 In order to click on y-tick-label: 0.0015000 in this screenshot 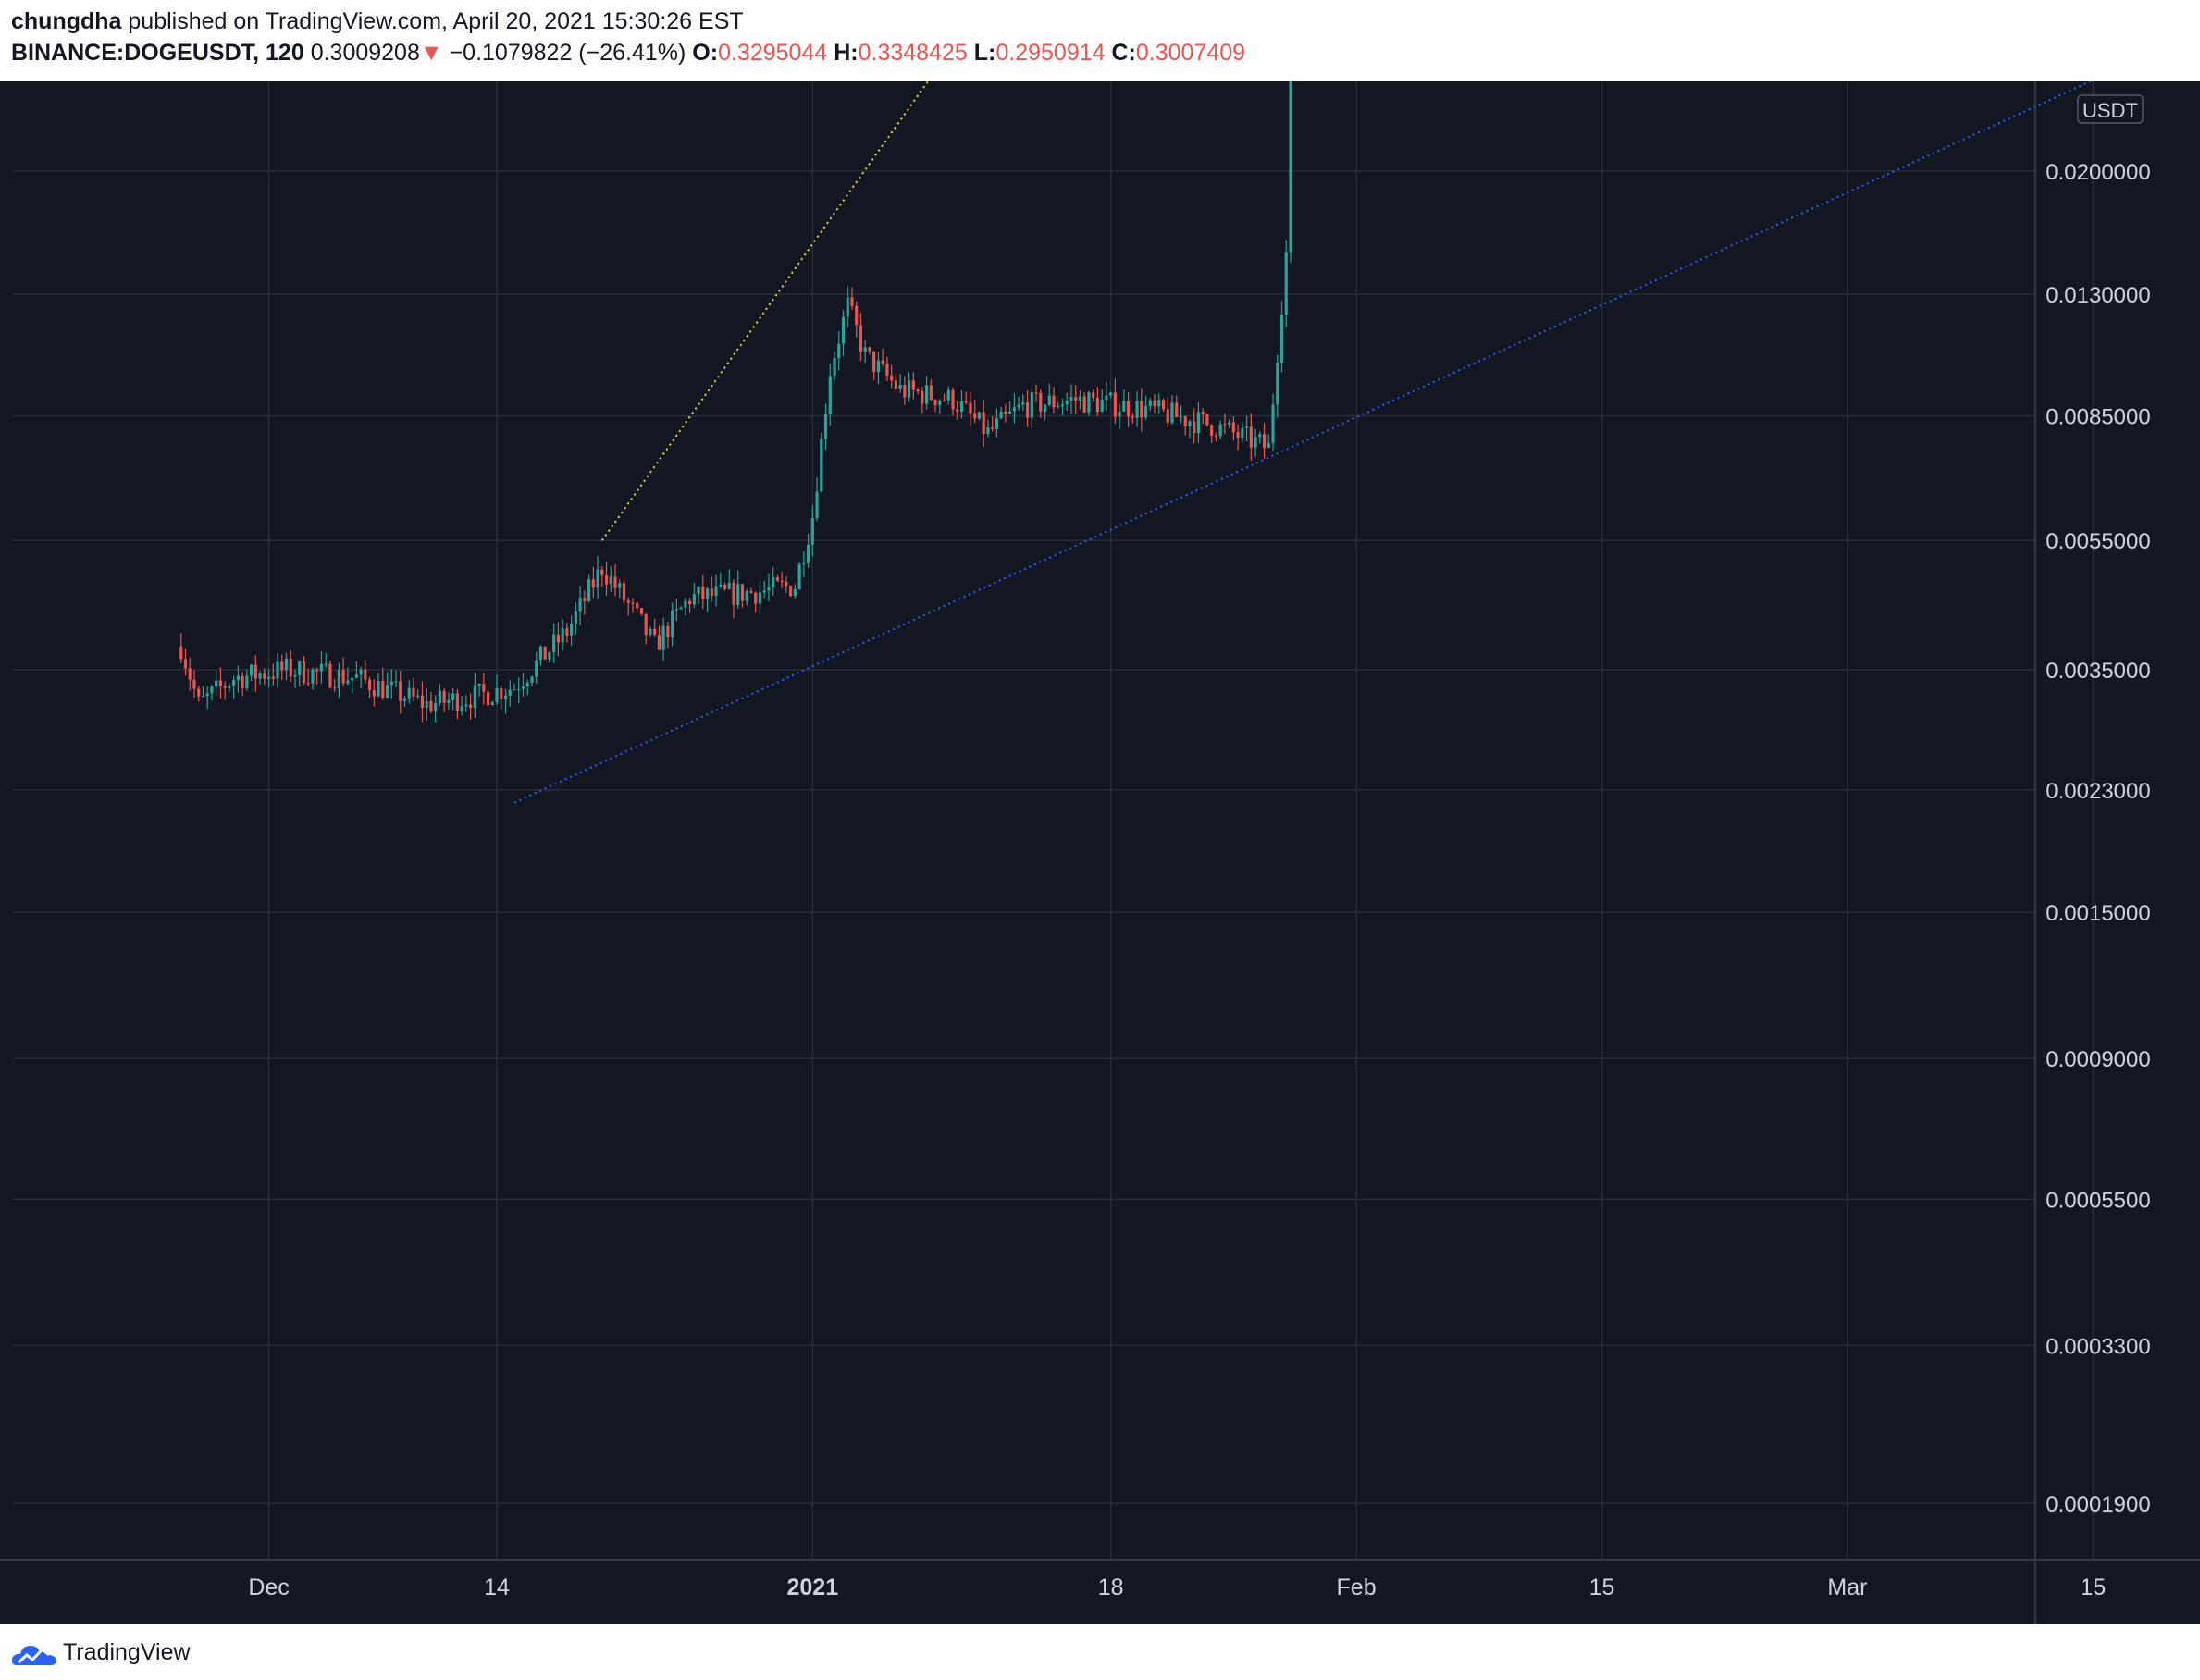, I will do `click(2098, 913)`.